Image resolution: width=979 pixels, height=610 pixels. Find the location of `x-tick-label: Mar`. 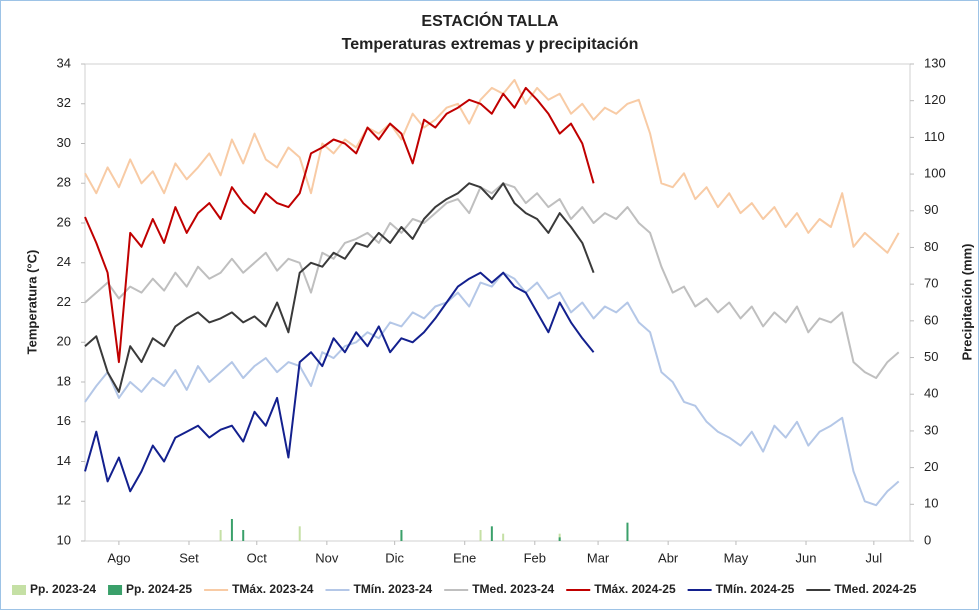

x-tick-label: Mar is located at coordinates (598, 557).